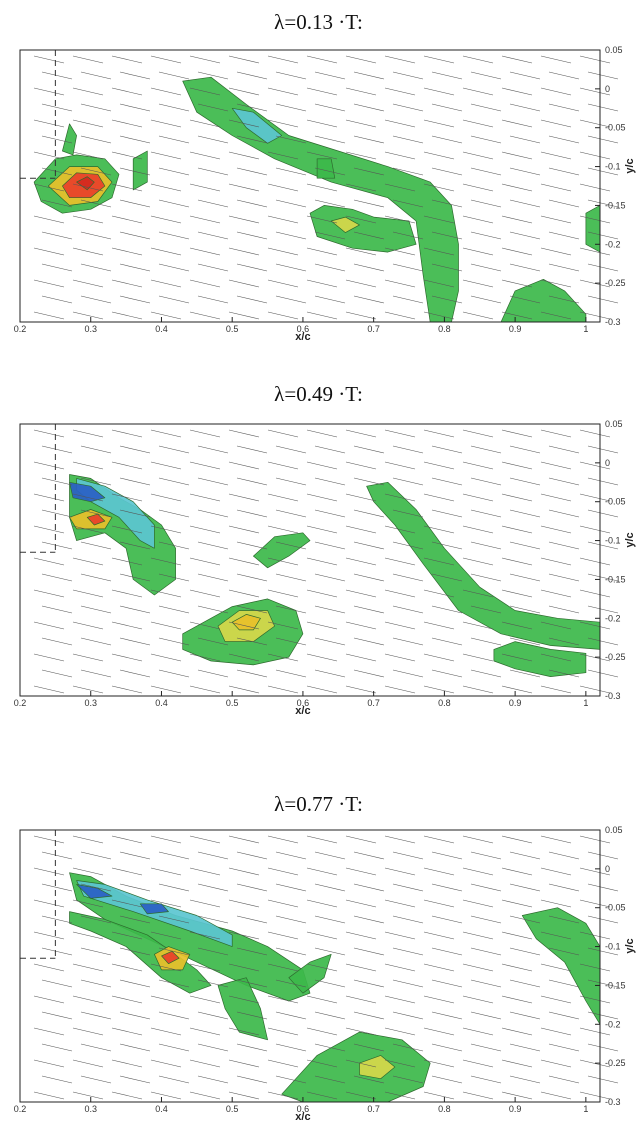 The height and width of the screenshot is (1125, 637). What do you see at coordinates (585, 1109) in the screenshot?
I see `x-tick-label: 1` at bounding box center [585, 1109].